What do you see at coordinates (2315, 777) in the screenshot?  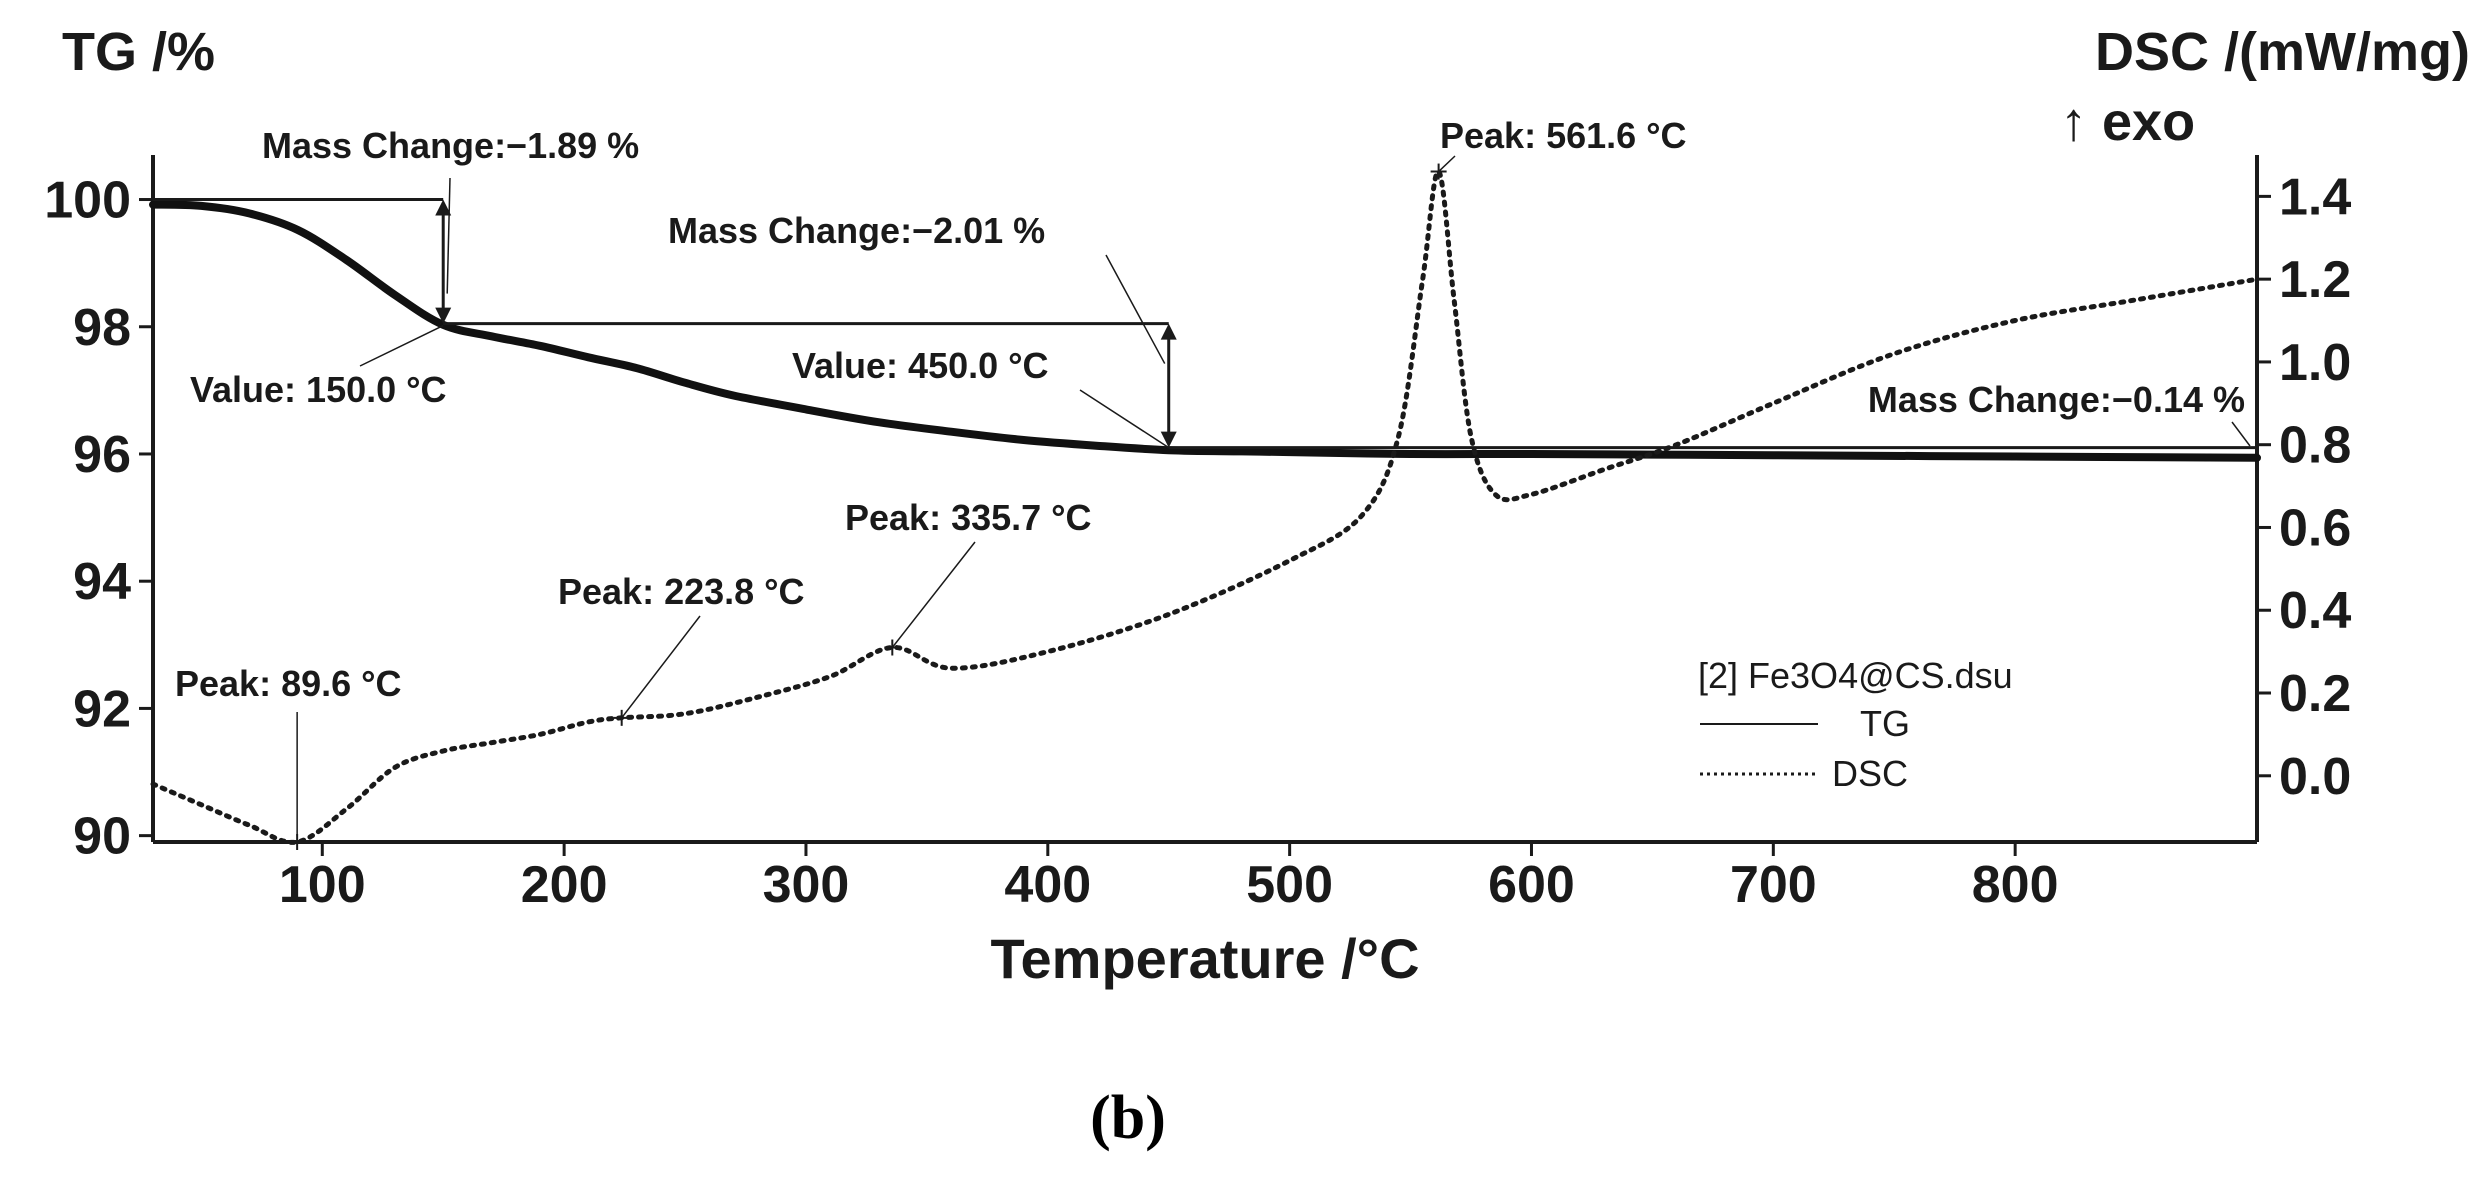 I see `y-right-tick-label: 0.0` at bounding box center [2315, 777].